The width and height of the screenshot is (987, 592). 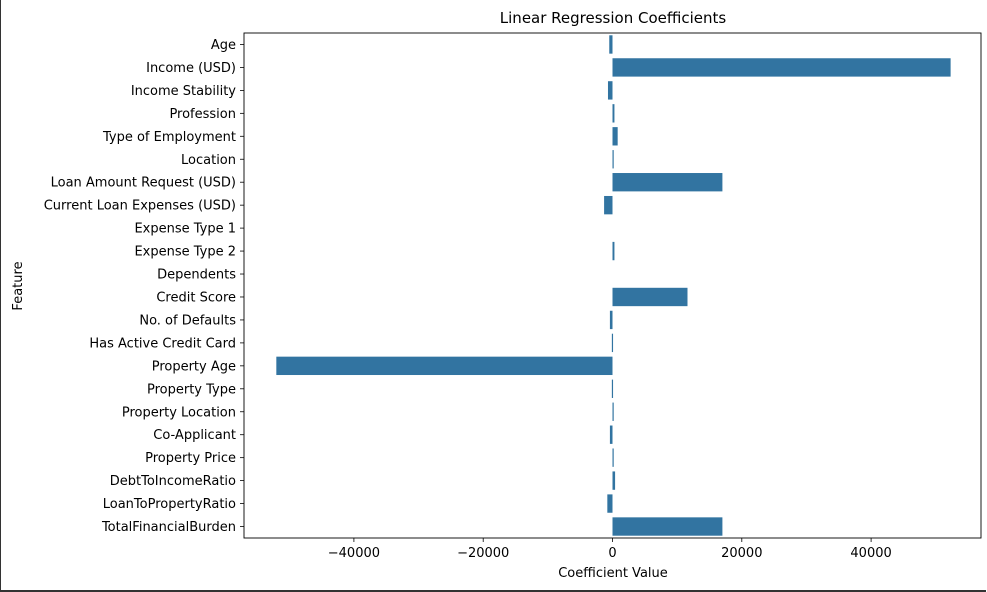 What do you see at coordinates (613, 573) in the screenshot?
I see `x-axis-label: Coefficient Value` at bounding box center [613, 573].